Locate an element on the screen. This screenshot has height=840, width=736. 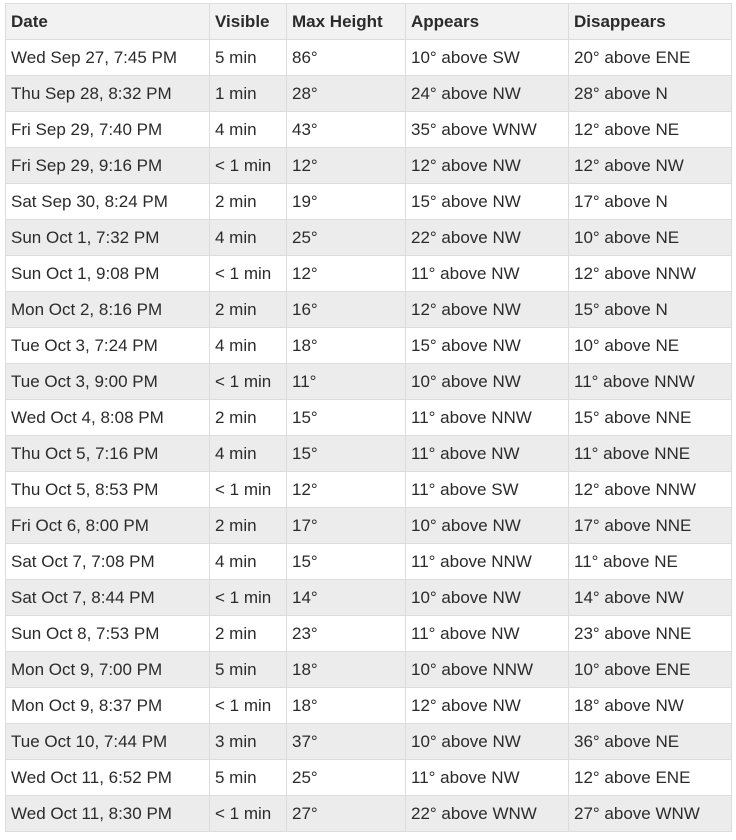
header-row: Date Visible Max Height Appears Disappears is located at coordinates (368, 21).